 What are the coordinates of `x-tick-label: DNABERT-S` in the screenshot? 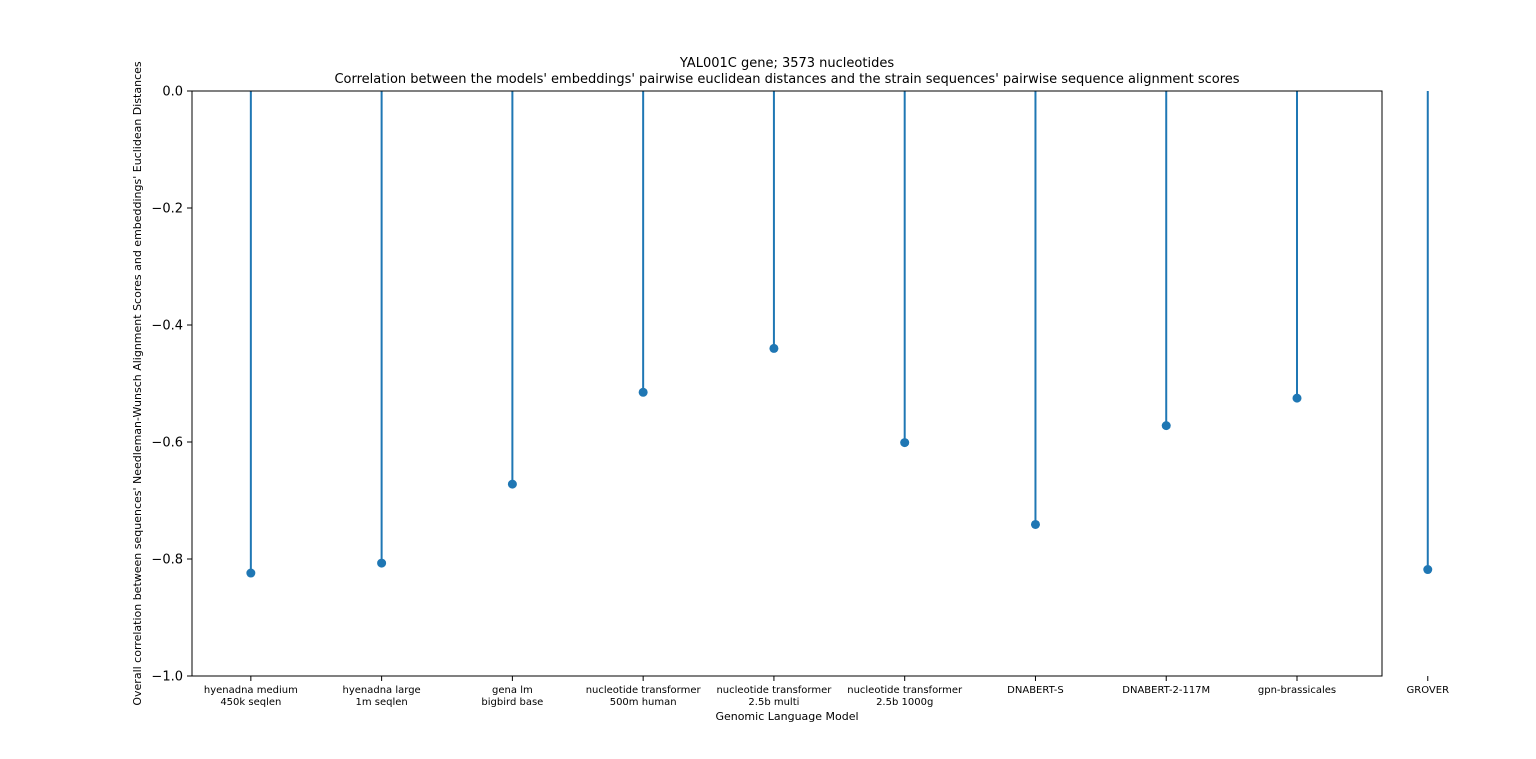 It's located at (1035, 690).